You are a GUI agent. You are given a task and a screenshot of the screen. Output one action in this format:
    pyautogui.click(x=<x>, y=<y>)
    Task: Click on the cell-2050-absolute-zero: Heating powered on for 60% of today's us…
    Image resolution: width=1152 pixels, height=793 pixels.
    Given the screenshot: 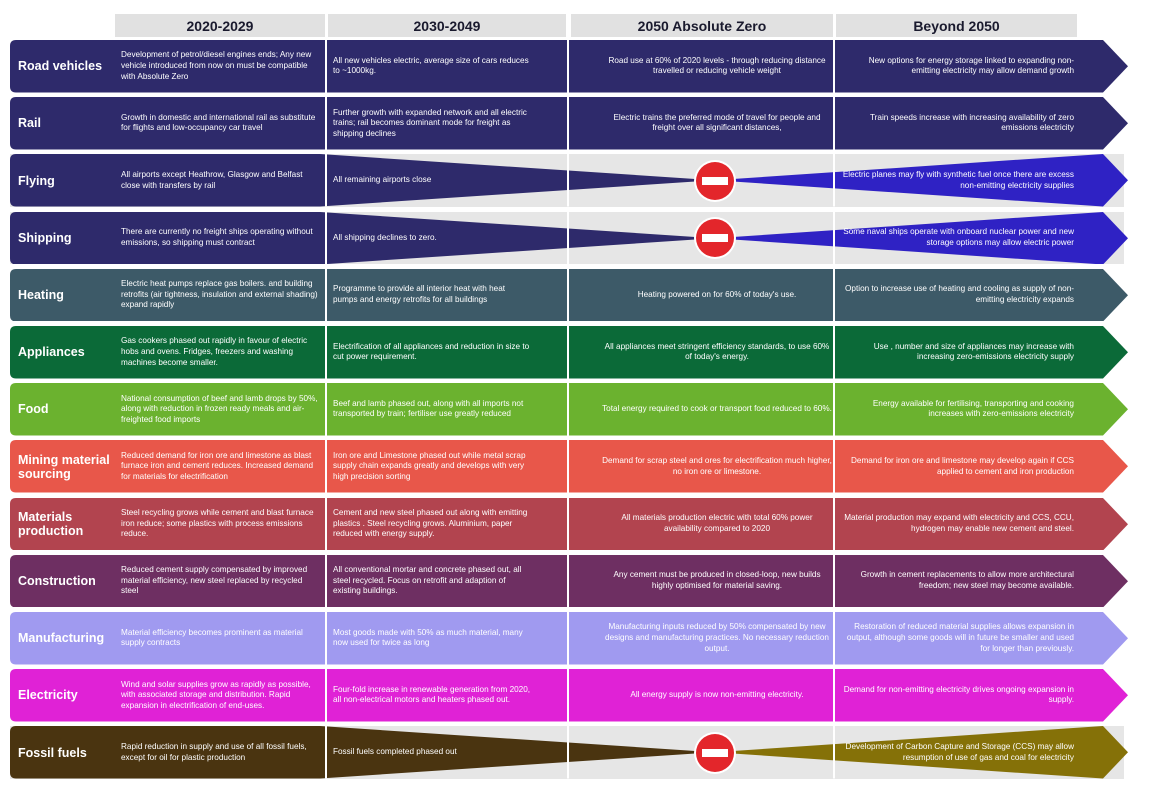 What is the action you would take?
    pyautogui.click(x=717, y=295)
    